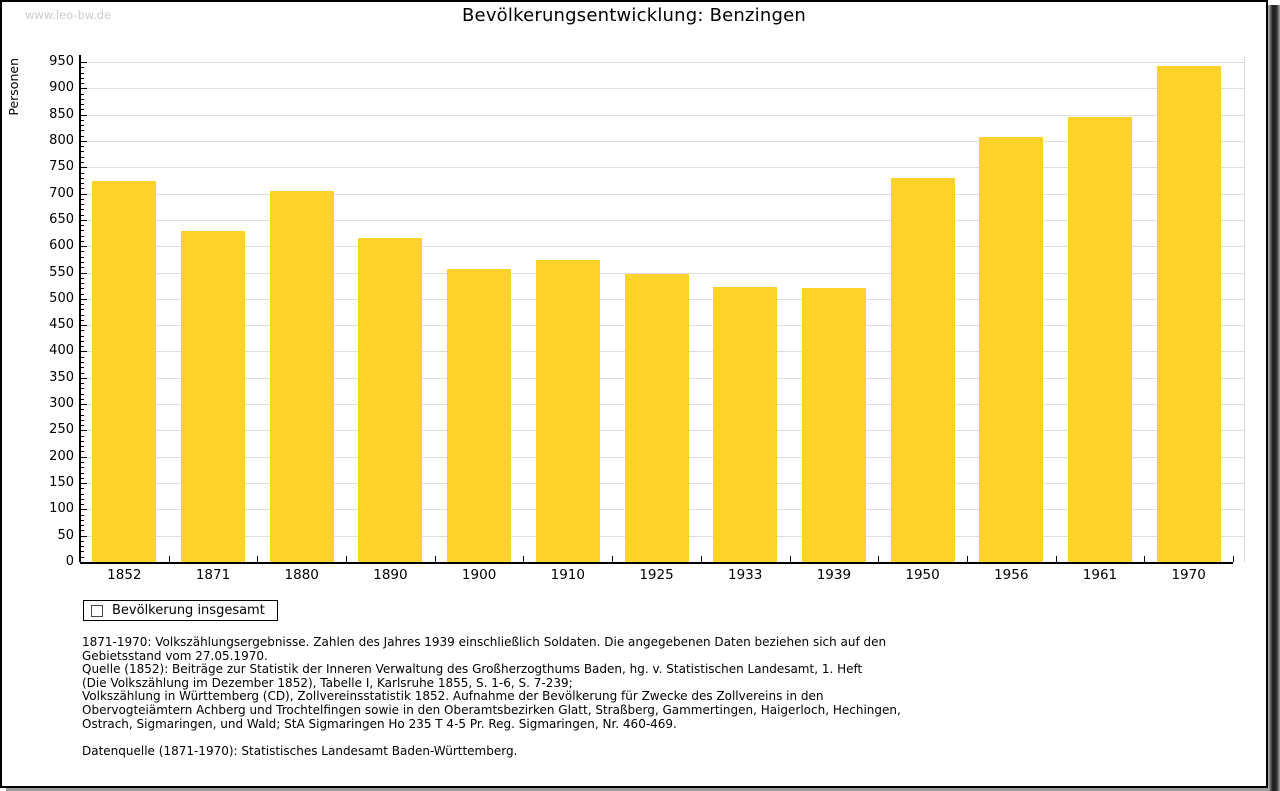 The width and height of the screenshot is (1280, 791). What do you see at coordinates (634, 15) in the screenshot?
I see `chart-title: Bevölkerungsentwicklung: Benzingen` at bounding box center [634, 15].